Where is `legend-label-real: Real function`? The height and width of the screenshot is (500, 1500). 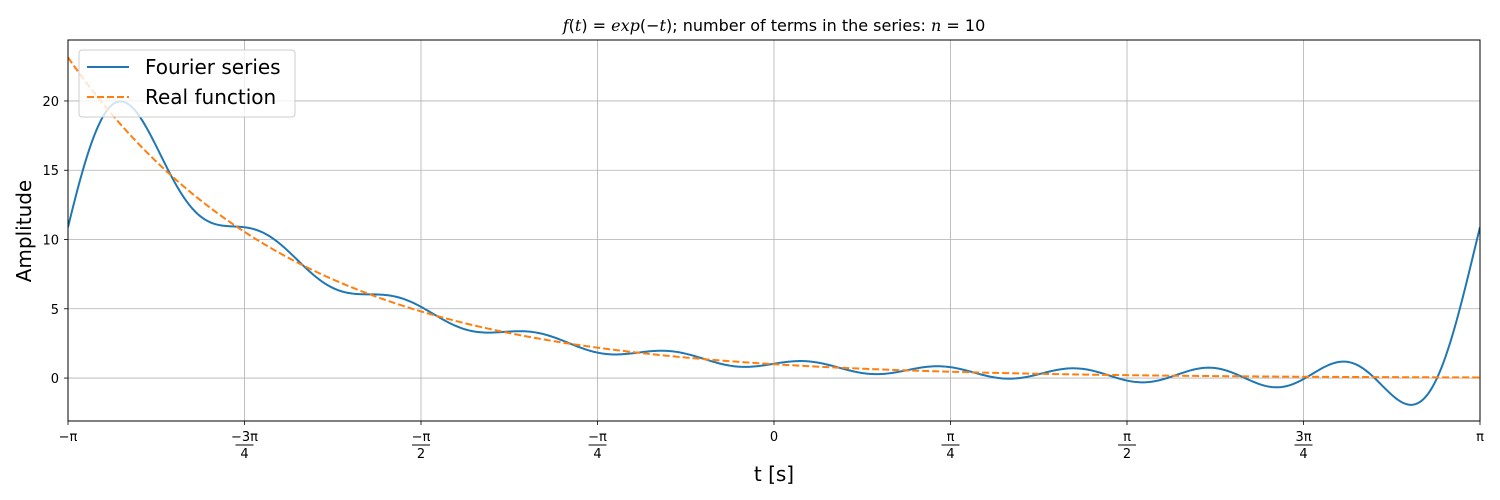 legend-label-real: Real function is located at coordinates (210, 97).